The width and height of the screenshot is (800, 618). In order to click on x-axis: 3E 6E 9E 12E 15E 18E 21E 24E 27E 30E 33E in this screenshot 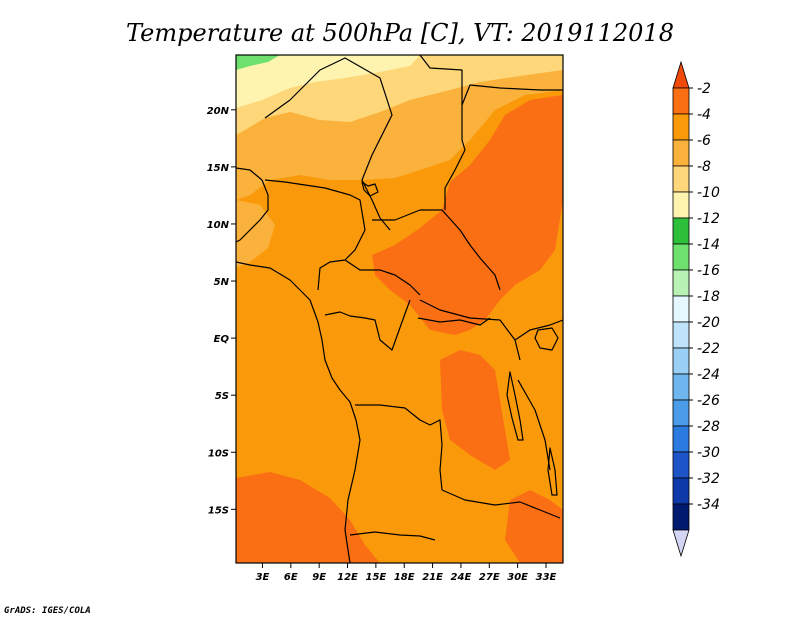, I will do `click(406, 573)`.